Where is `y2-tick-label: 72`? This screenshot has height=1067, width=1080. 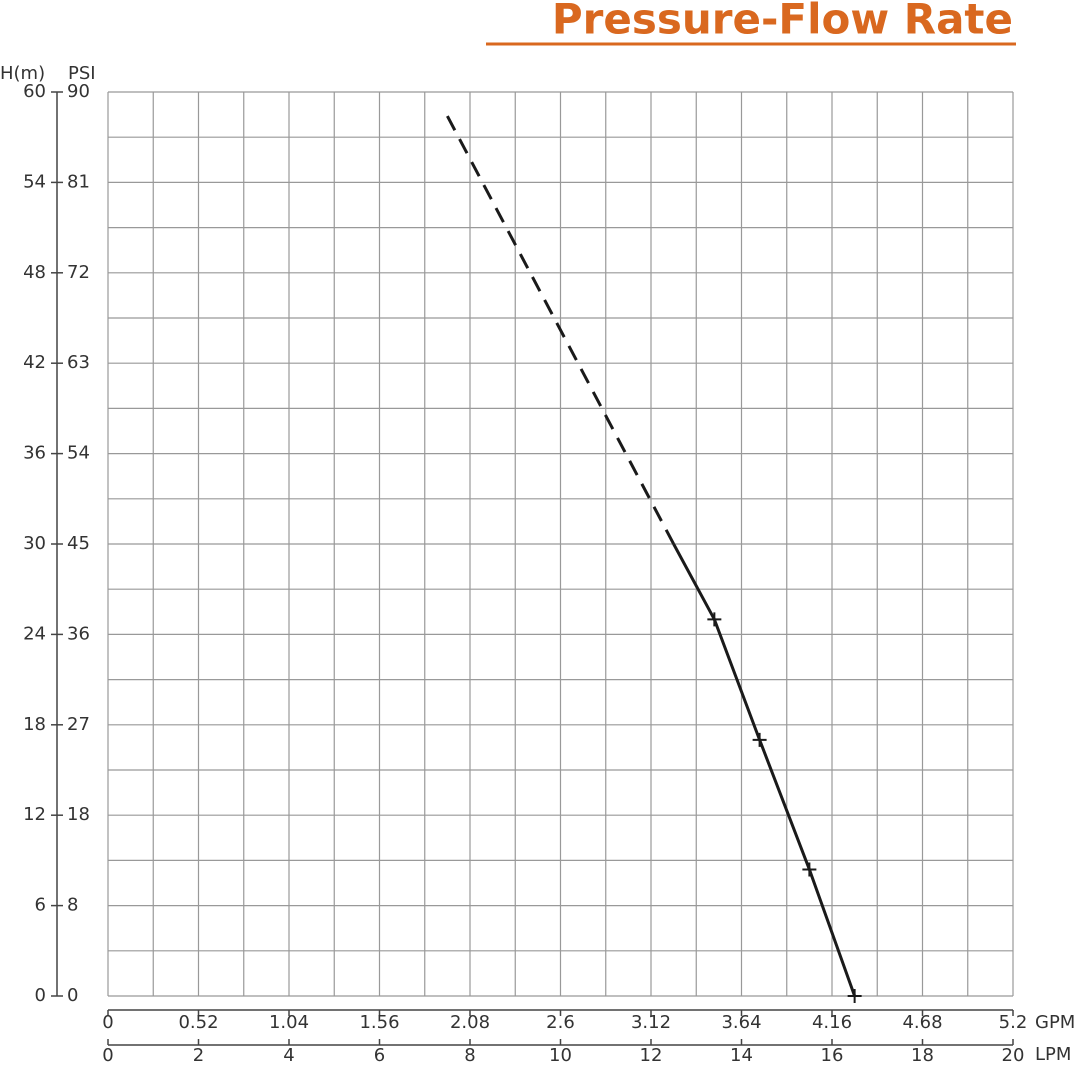 y2-tick-label: 72 is located at coordinates (78, 272).